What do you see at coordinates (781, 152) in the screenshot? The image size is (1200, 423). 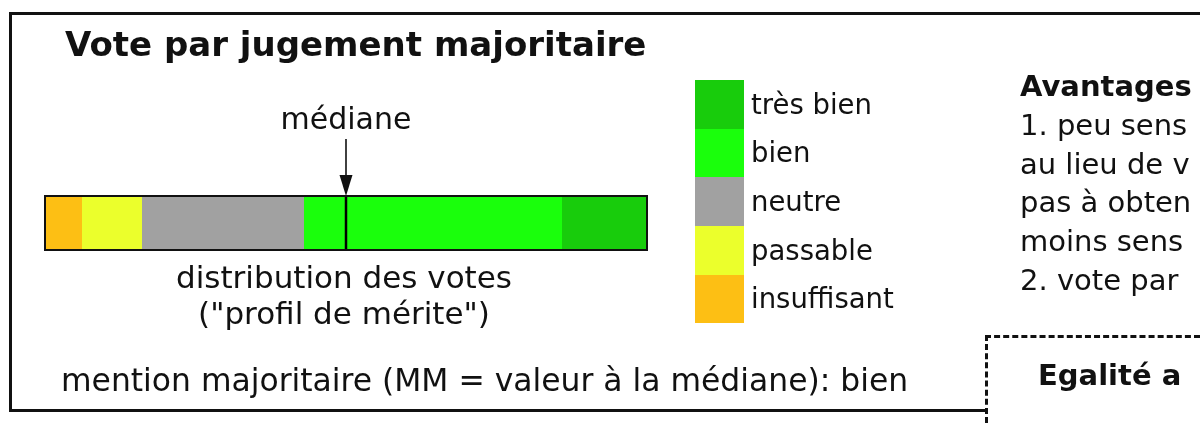 I see `legend-label: bien` at bounding box center [781, 152].